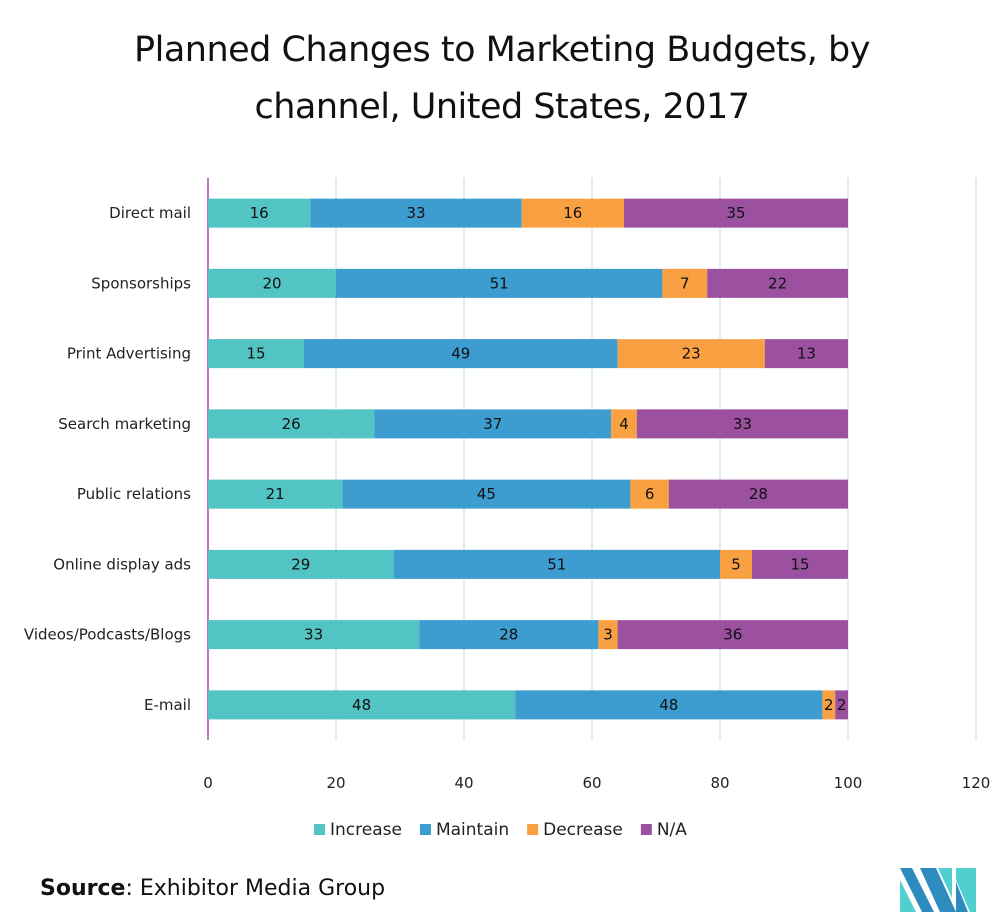  What do you see at coordinates (938, 890) in the screenshot?
I see `logo-icon` at bounding box center [938, 890].